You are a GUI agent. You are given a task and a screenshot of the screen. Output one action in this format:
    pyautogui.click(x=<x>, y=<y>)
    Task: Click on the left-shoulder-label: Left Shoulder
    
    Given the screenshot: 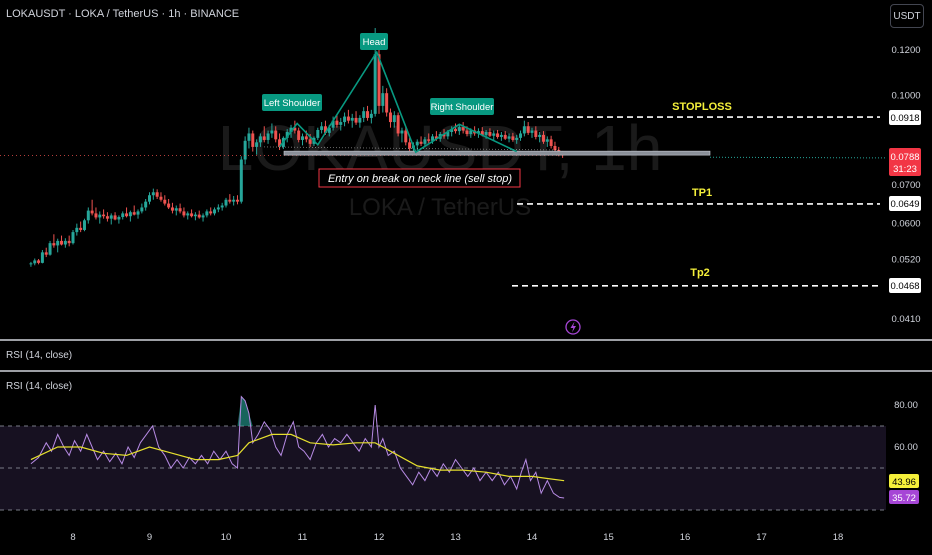 What is the action you would take?
    pyautogui.click(x=292, y=103)
    